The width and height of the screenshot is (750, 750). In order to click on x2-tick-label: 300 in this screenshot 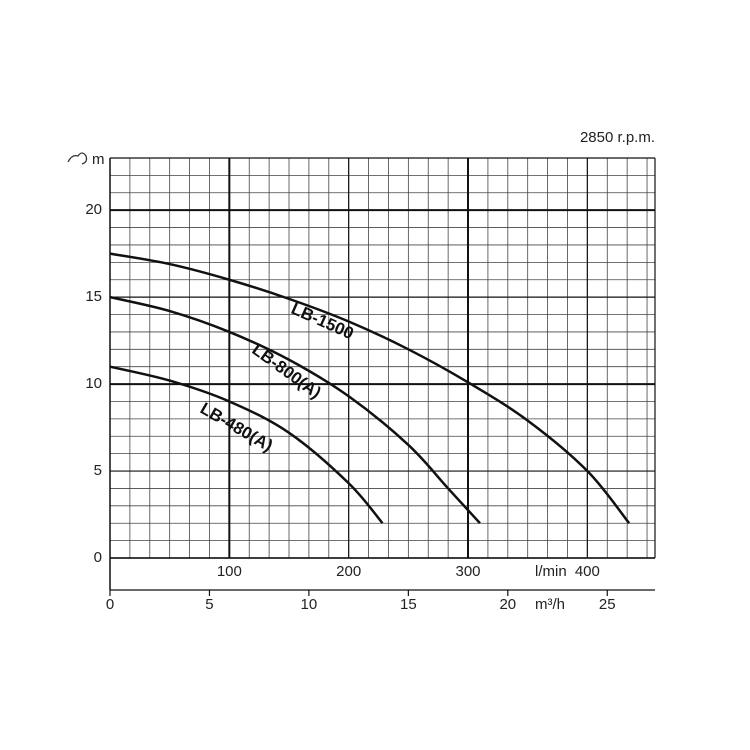, I will do `click(467, 571)`.